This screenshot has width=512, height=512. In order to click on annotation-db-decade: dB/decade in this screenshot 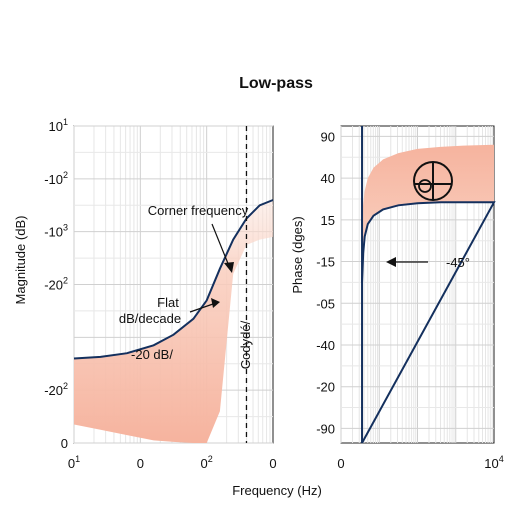, I will do `click(150, 318)`.